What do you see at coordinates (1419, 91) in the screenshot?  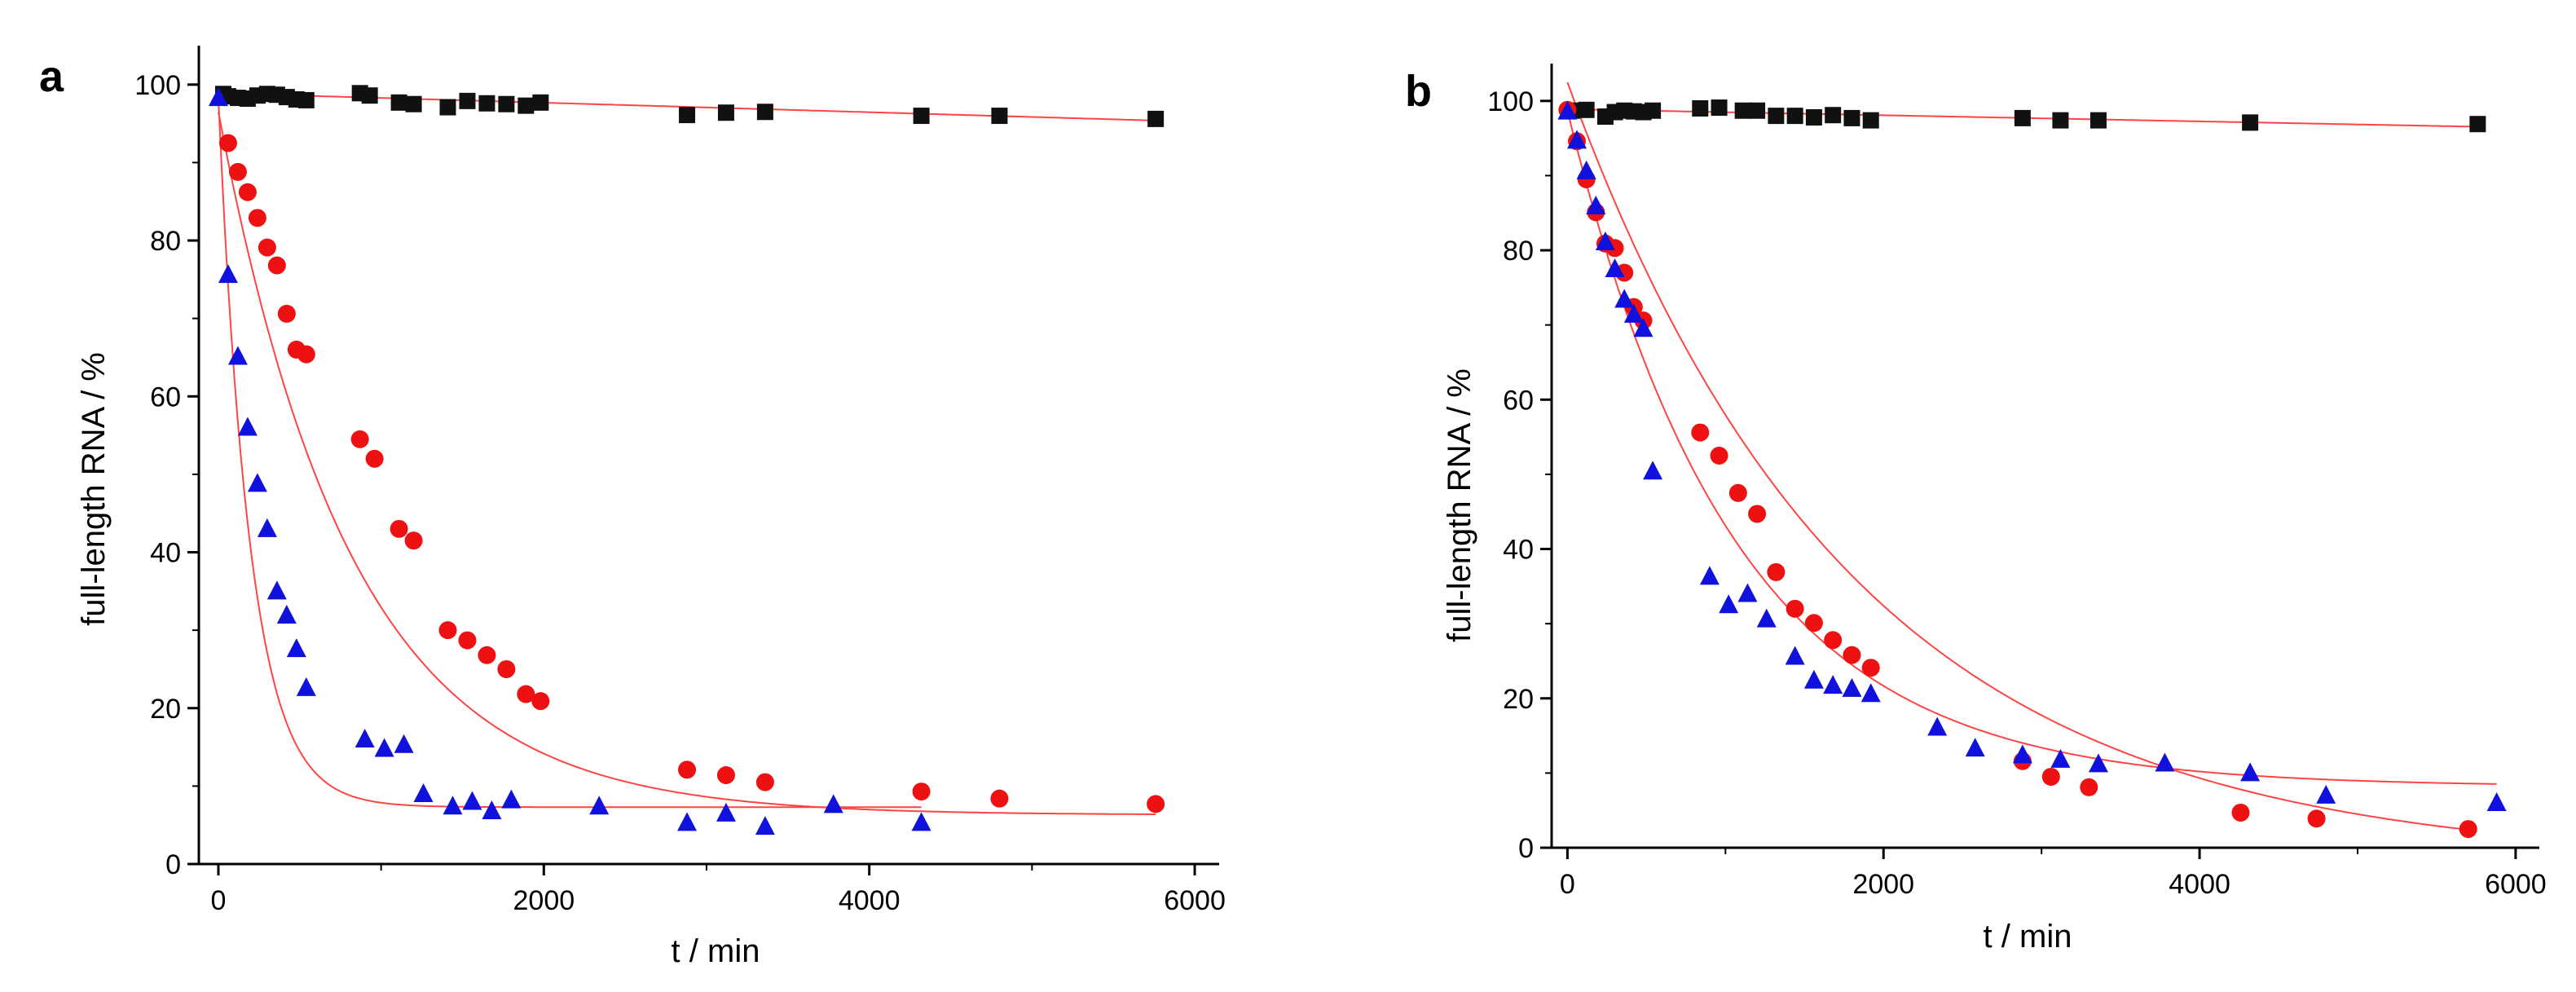 I see `panel-letter: b` at bounding box center [1419, 91].